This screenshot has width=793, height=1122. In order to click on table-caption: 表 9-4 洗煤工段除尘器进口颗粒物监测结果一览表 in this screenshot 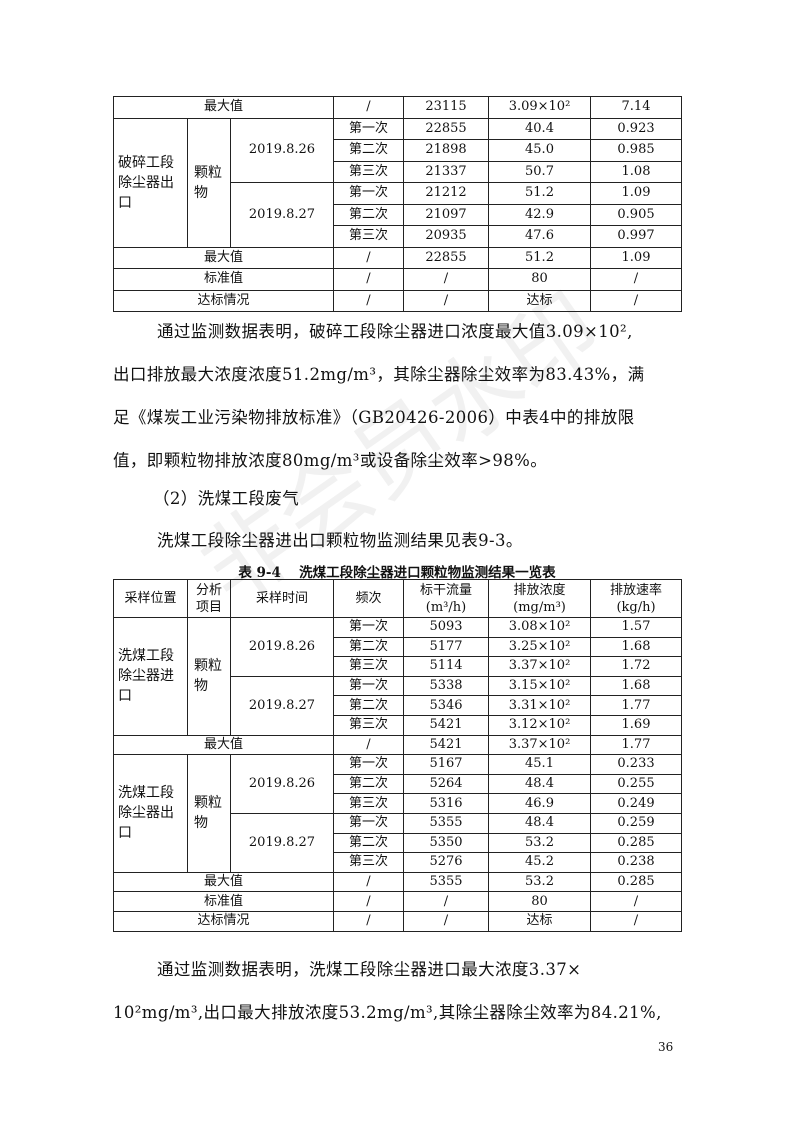, I will do `click(397, 573)`.